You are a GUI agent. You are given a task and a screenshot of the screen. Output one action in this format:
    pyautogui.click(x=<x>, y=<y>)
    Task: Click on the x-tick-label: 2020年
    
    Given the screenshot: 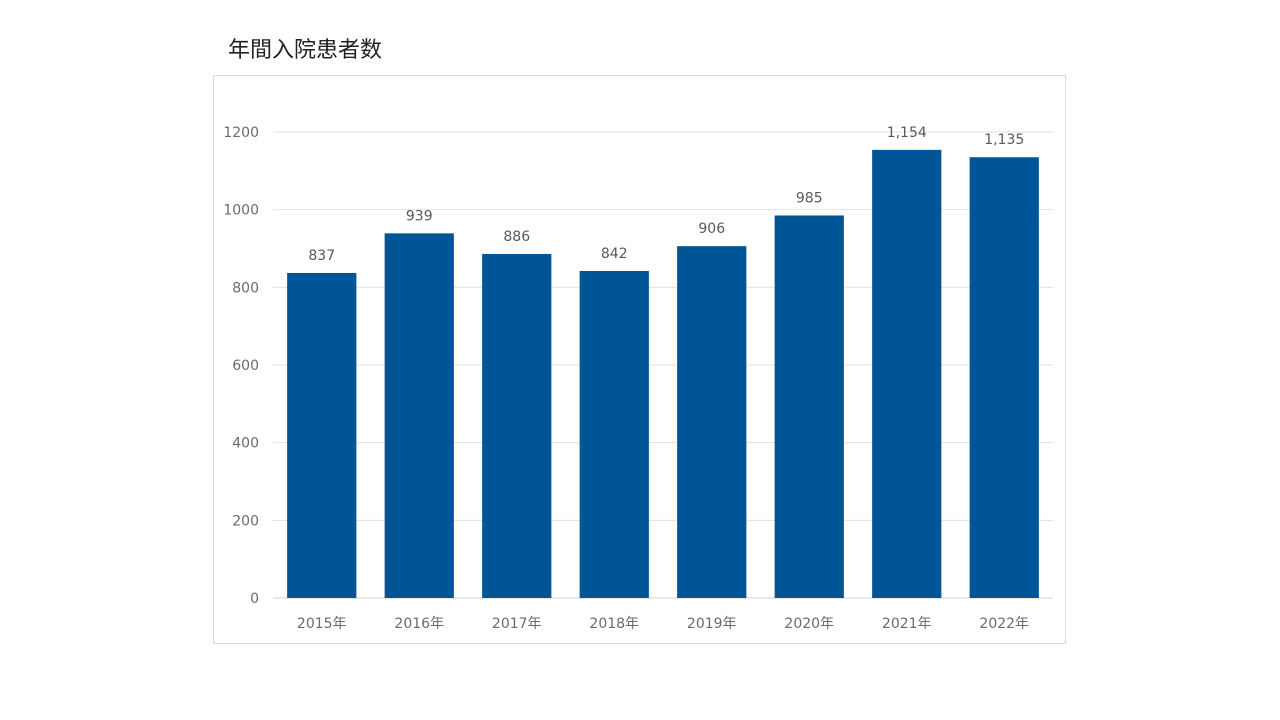 What is the action you would take?
    pyautogui.click(x=809, y=624)
    